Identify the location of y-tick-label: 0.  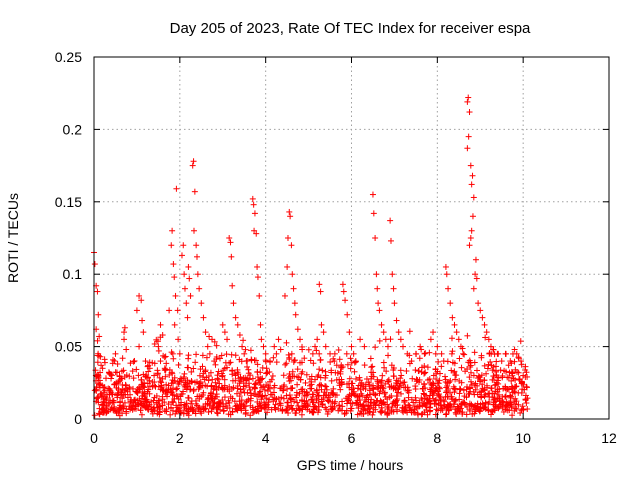
(78, 419).